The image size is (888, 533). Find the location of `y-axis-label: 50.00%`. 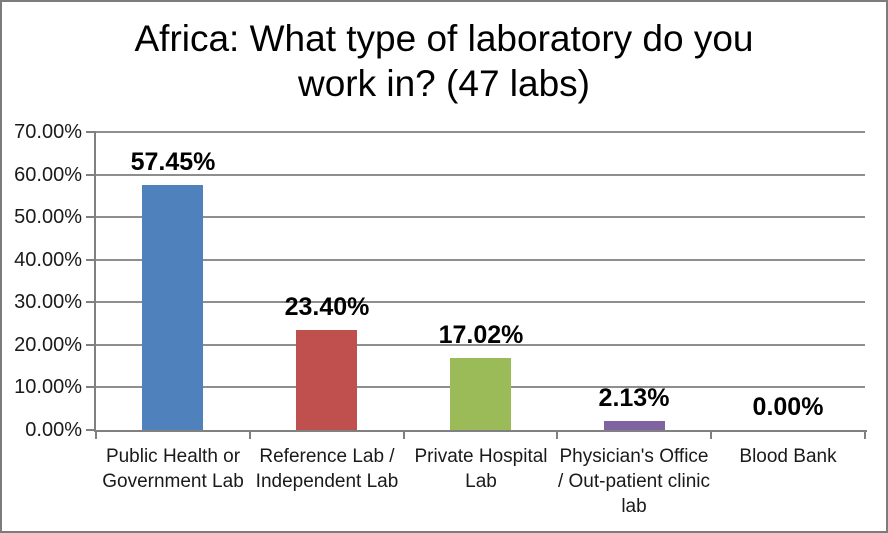

y-axis-label: 50.00% is located at coordinates (48, 217).